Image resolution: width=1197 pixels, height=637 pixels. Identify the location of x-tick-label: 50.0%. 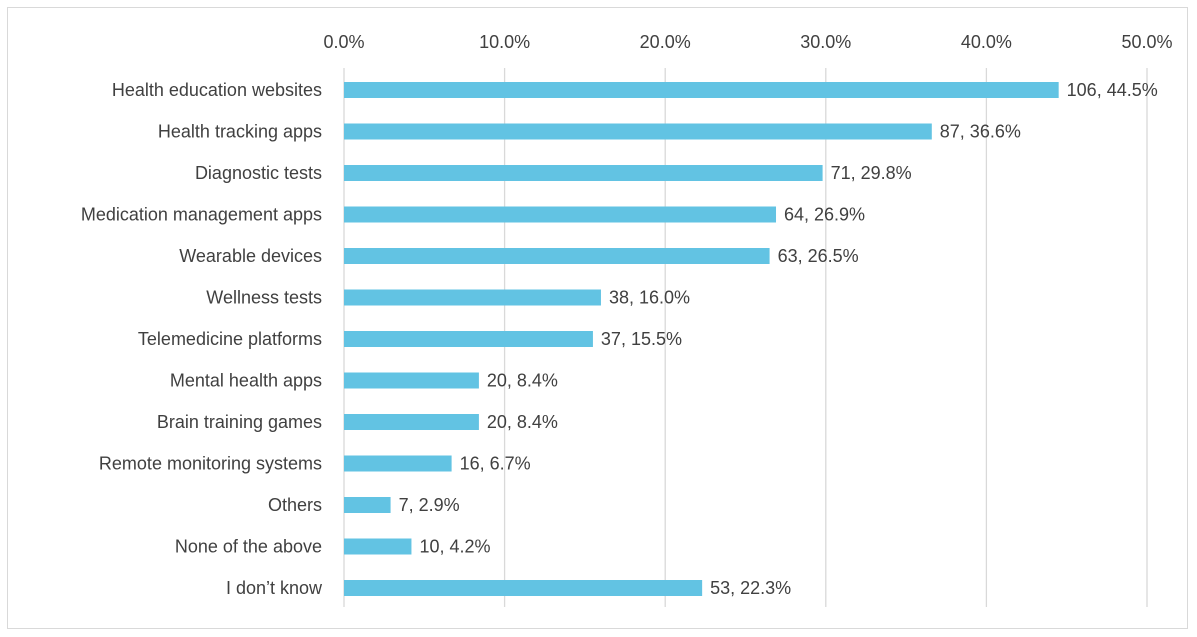
(1146, 42).